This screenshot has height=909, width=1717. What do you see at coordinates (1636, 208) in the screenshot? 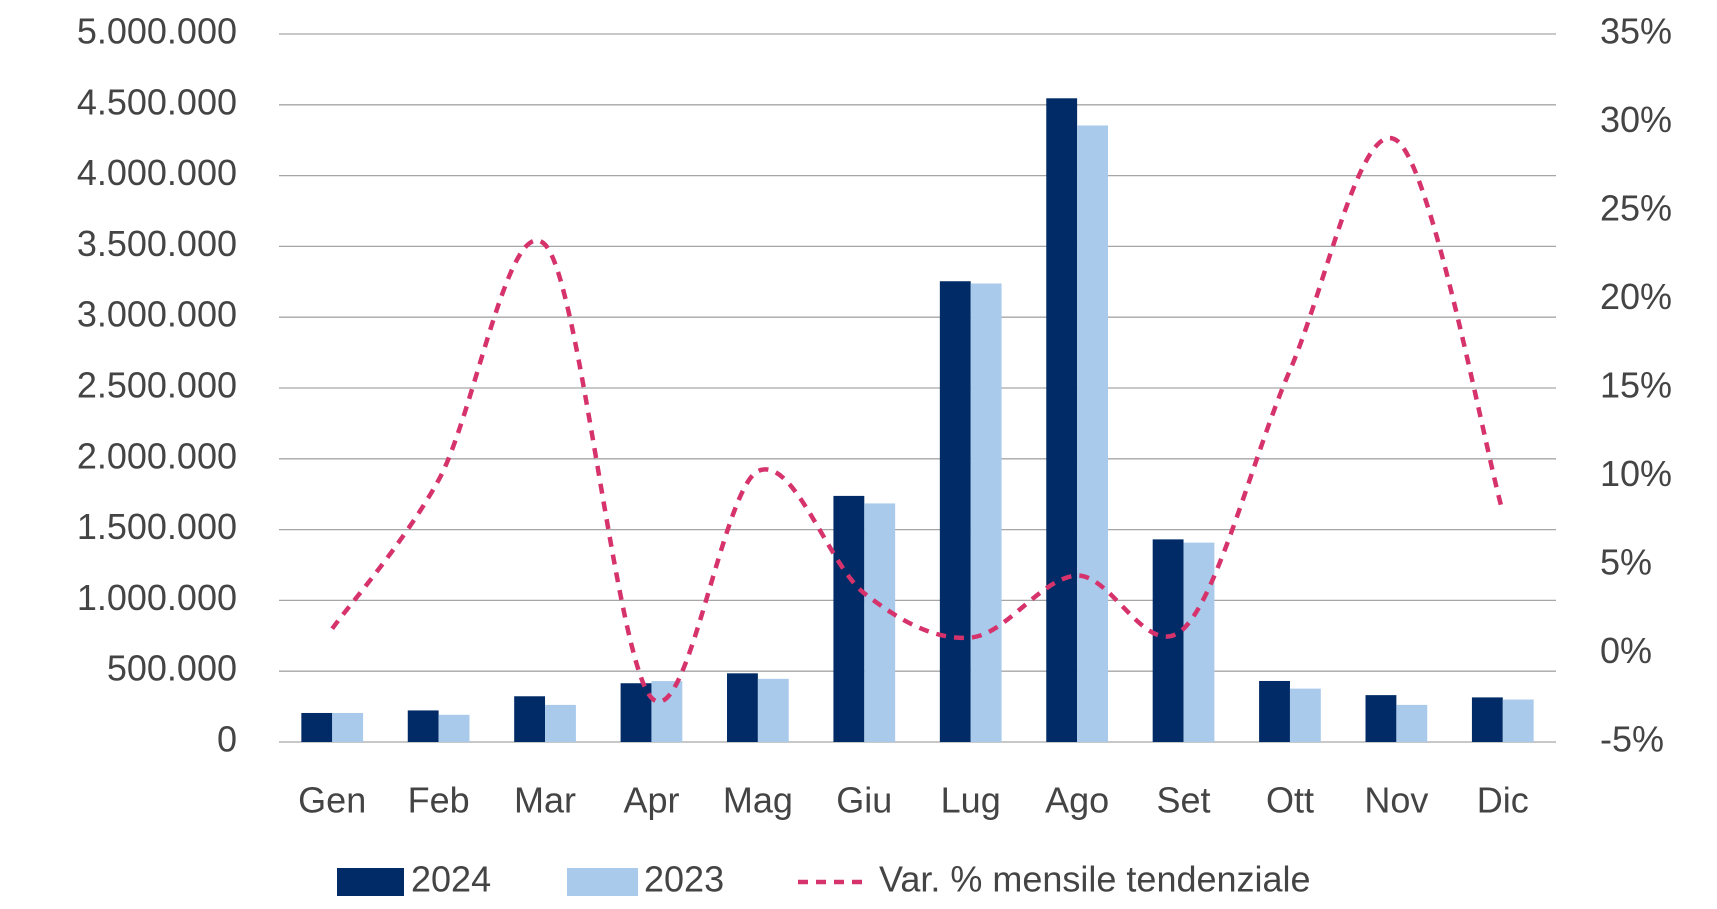
I see `y2-tick-label: 25%` at bounding box center [1636, 208].